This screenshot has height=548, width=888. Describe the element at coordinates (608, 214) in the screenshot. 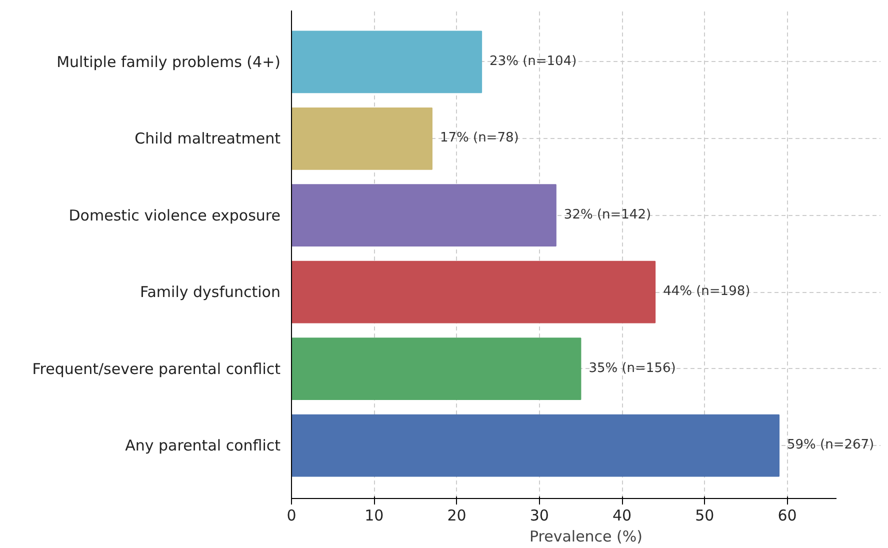

I see `data-label: 32% (n=142)` at that location.